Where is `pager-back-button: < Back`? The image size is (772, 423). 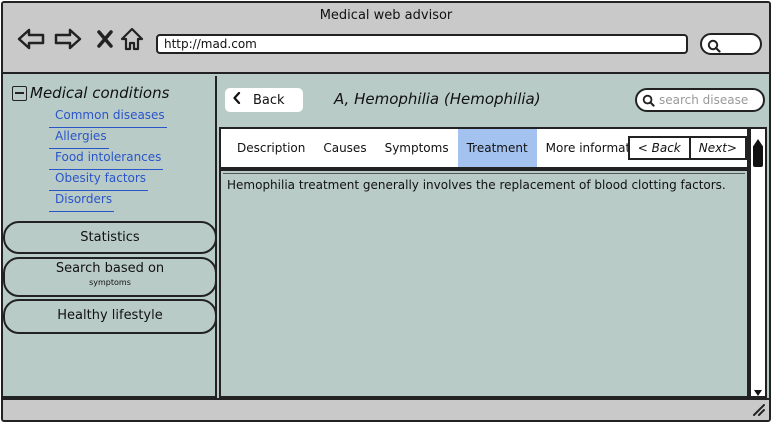
pager-back-button: < Back is located at coordinates (659, 148).